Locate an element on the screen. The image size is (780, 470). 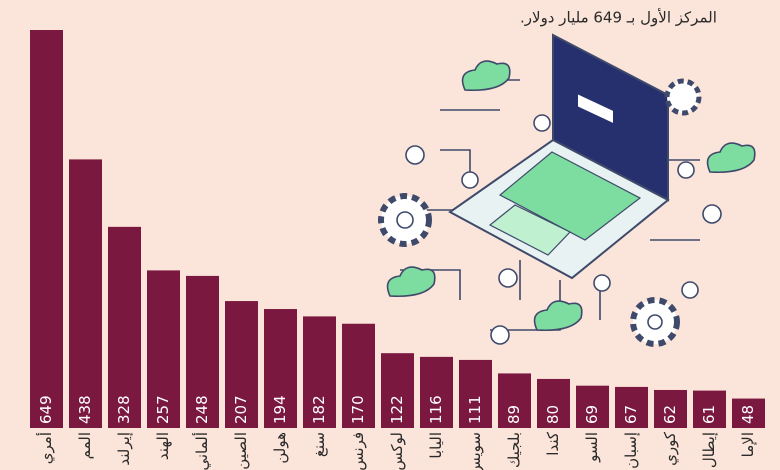
value-label: 122 is located at coordinates (397, 409).